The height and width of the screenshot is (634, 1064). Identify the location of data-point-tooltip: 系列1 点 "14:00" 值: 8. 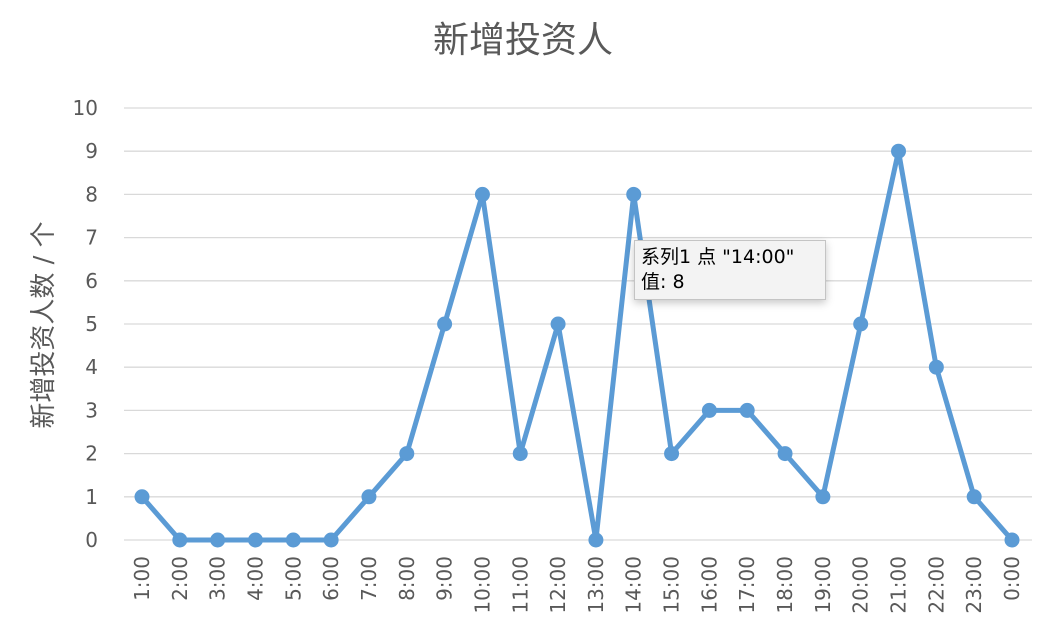
(730, 270).